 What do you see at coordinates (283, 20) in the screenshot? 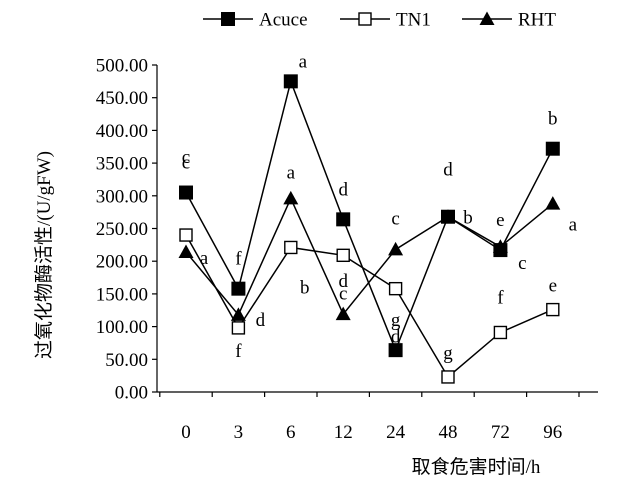
I see `legend-label-acuce: Acuce` at bounding box center [283, 20].